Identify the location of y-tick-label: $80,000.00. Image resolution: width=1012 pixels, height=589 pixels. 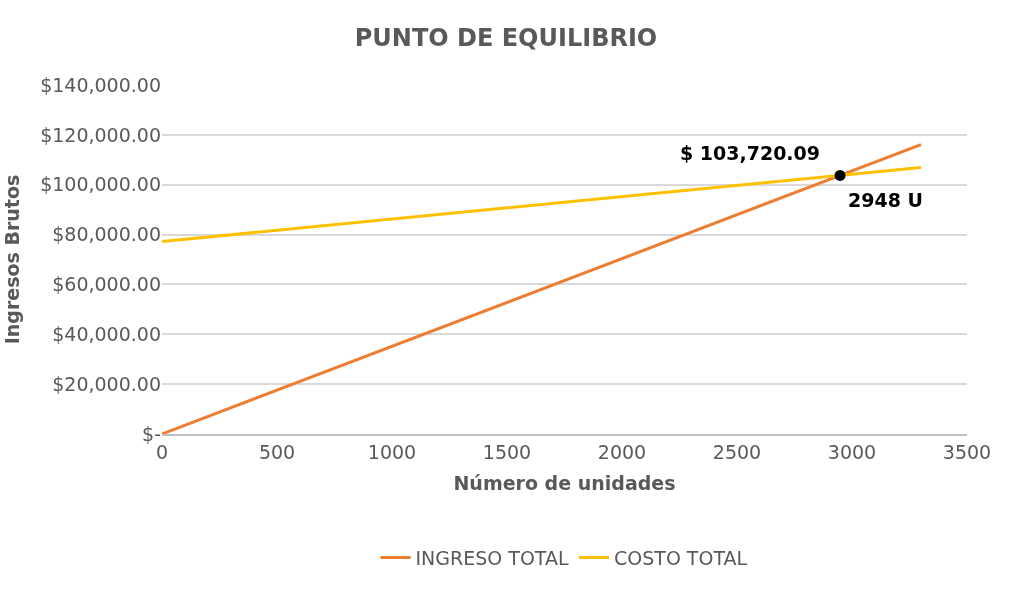
(106, 234).